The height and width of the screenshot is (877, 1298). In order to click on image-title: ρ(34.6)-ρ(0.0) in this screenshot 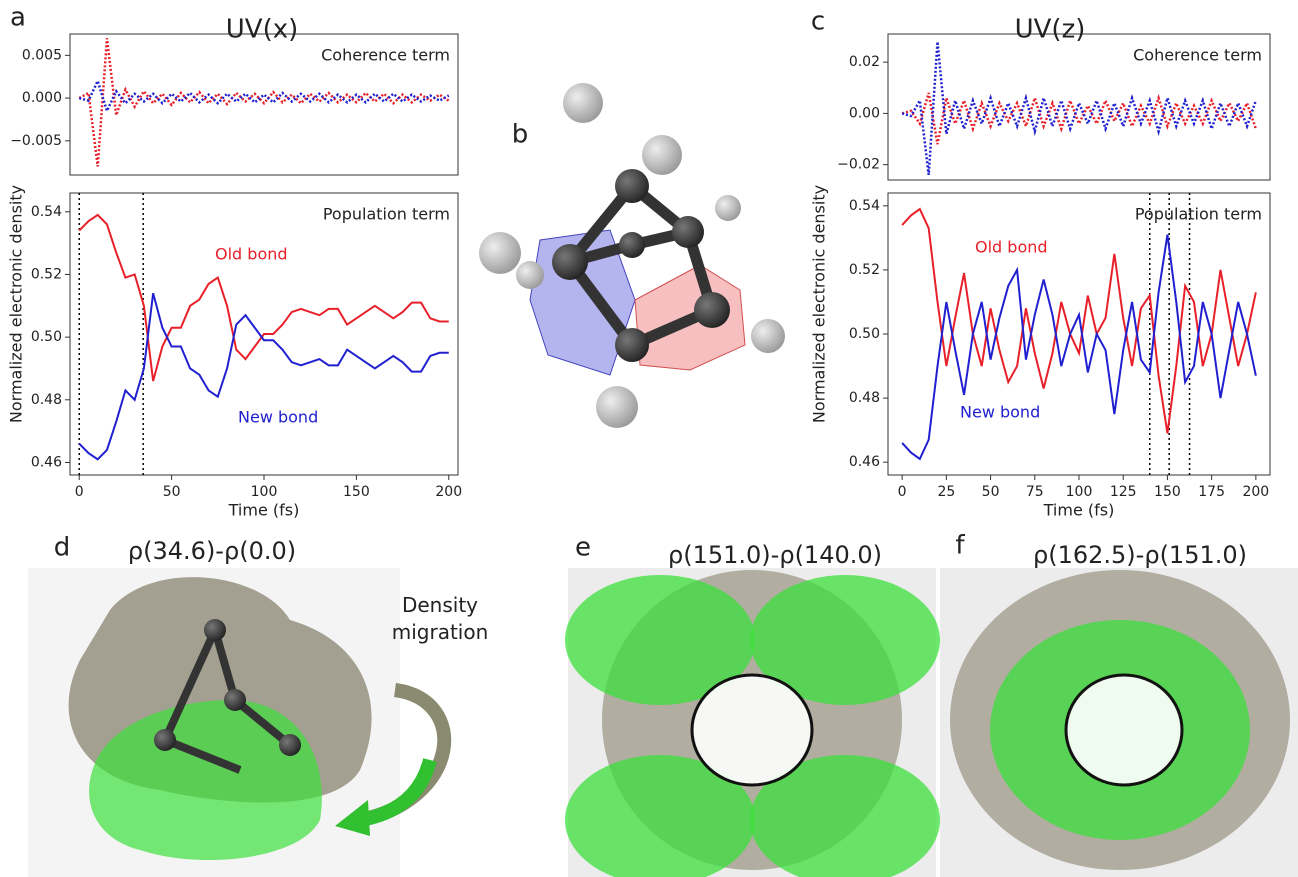, I will do `click(212, 551)`.